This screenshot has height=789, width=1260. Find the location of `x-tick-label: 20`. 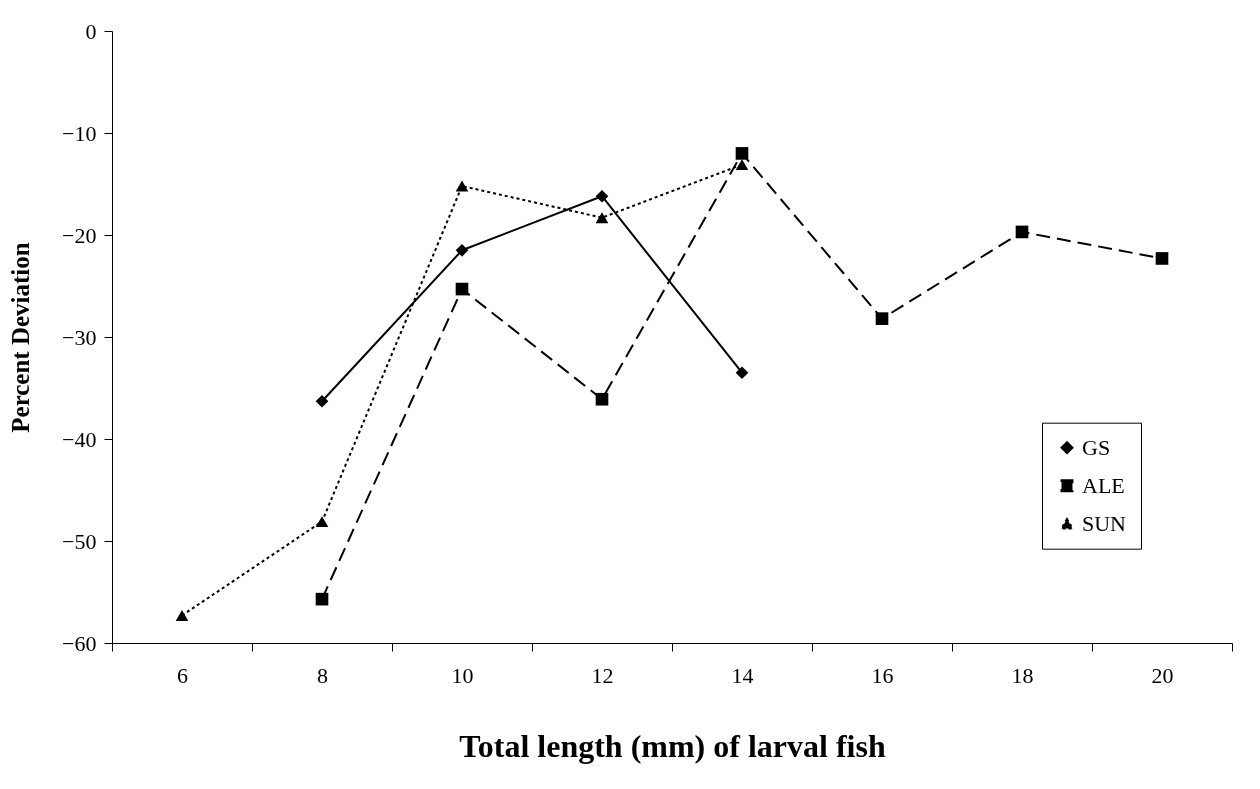

x-tick-label: 20 is located at coordinates (1162, 675).